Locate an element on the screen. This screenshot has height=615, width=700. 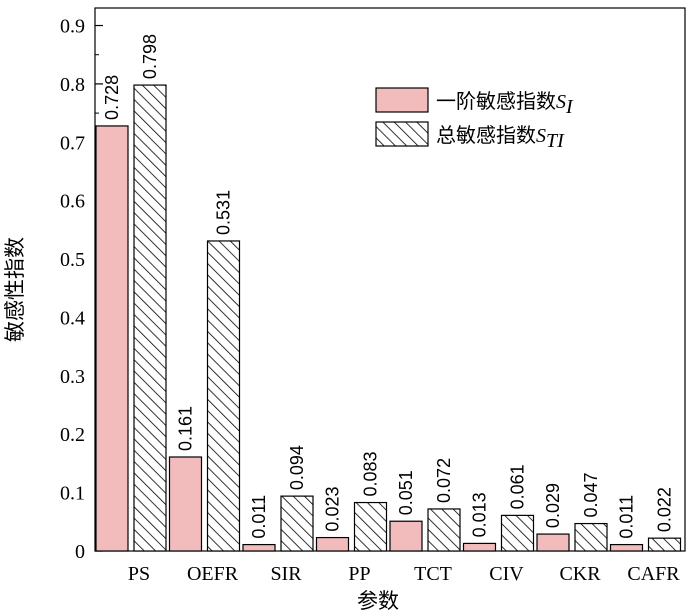
x-tick-label: OEFR is located at coordinates (213, 574).